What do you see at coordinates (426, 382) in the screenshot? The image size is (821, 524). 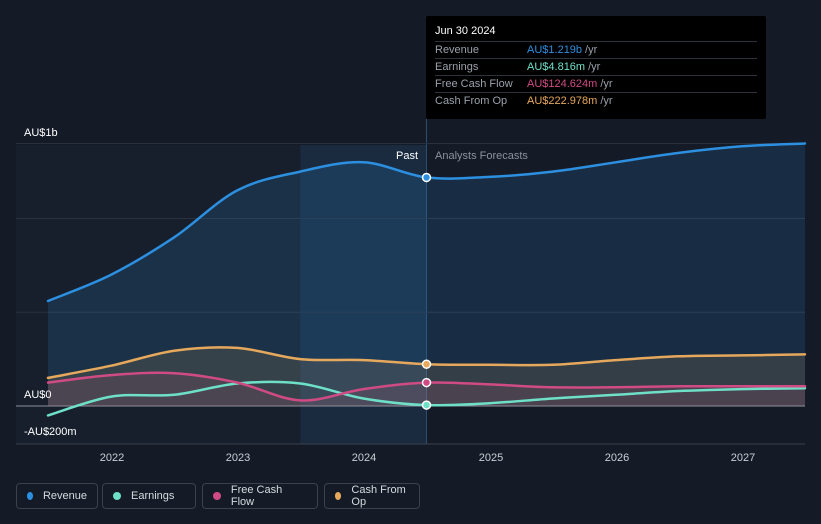 I see `free-cash-flow-marker` at bounding box center [426, 382].